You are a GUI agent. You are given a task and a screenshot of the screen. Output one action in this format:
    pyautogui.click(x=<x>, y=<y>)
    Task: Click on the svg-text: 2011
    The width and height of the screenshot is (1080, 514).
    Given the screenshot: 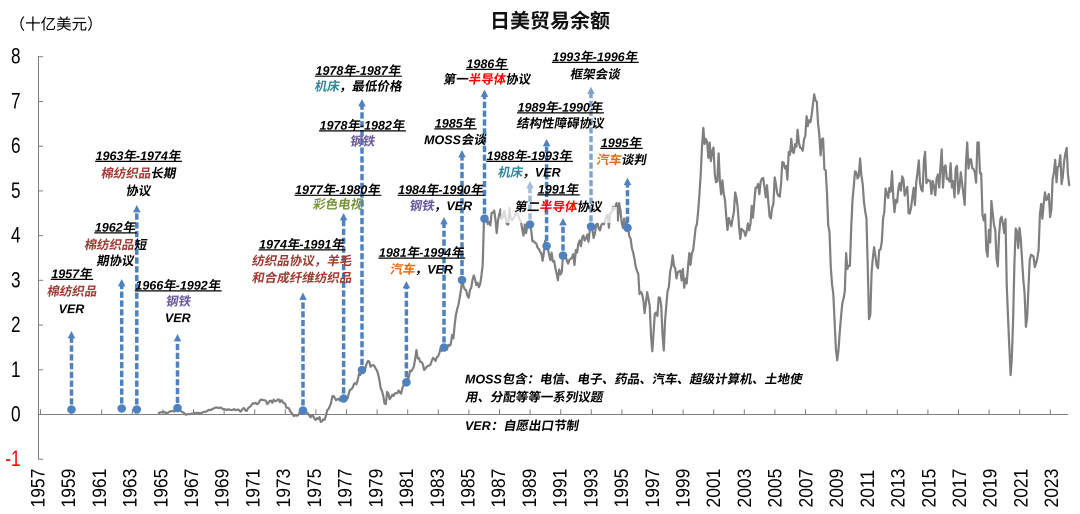 What is the action you would take?
    pyautogui.click(x=867, y=489)
    